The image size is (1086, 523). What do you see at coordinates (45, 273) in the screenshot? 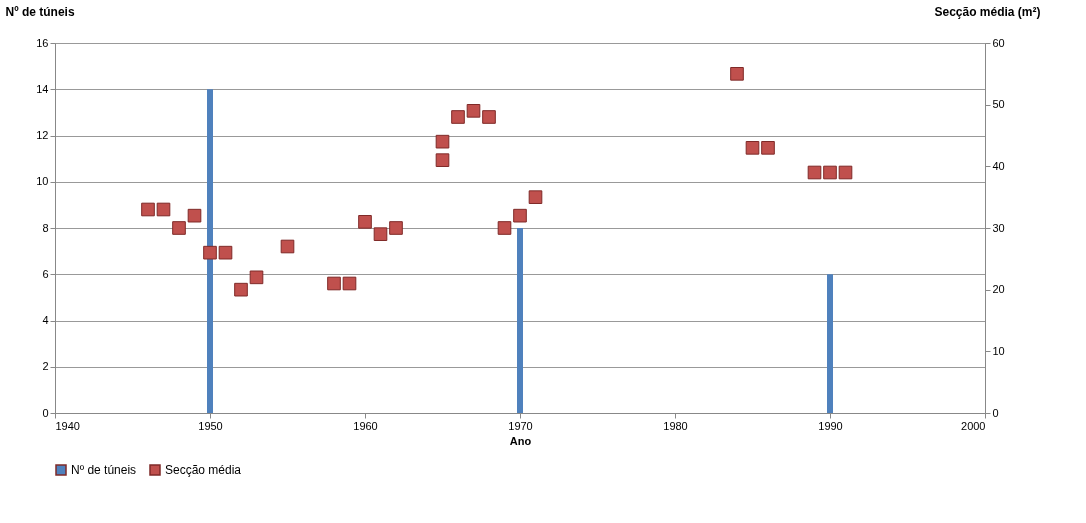
I see `y-tick-label: 6` at bounding box center [45, 273].